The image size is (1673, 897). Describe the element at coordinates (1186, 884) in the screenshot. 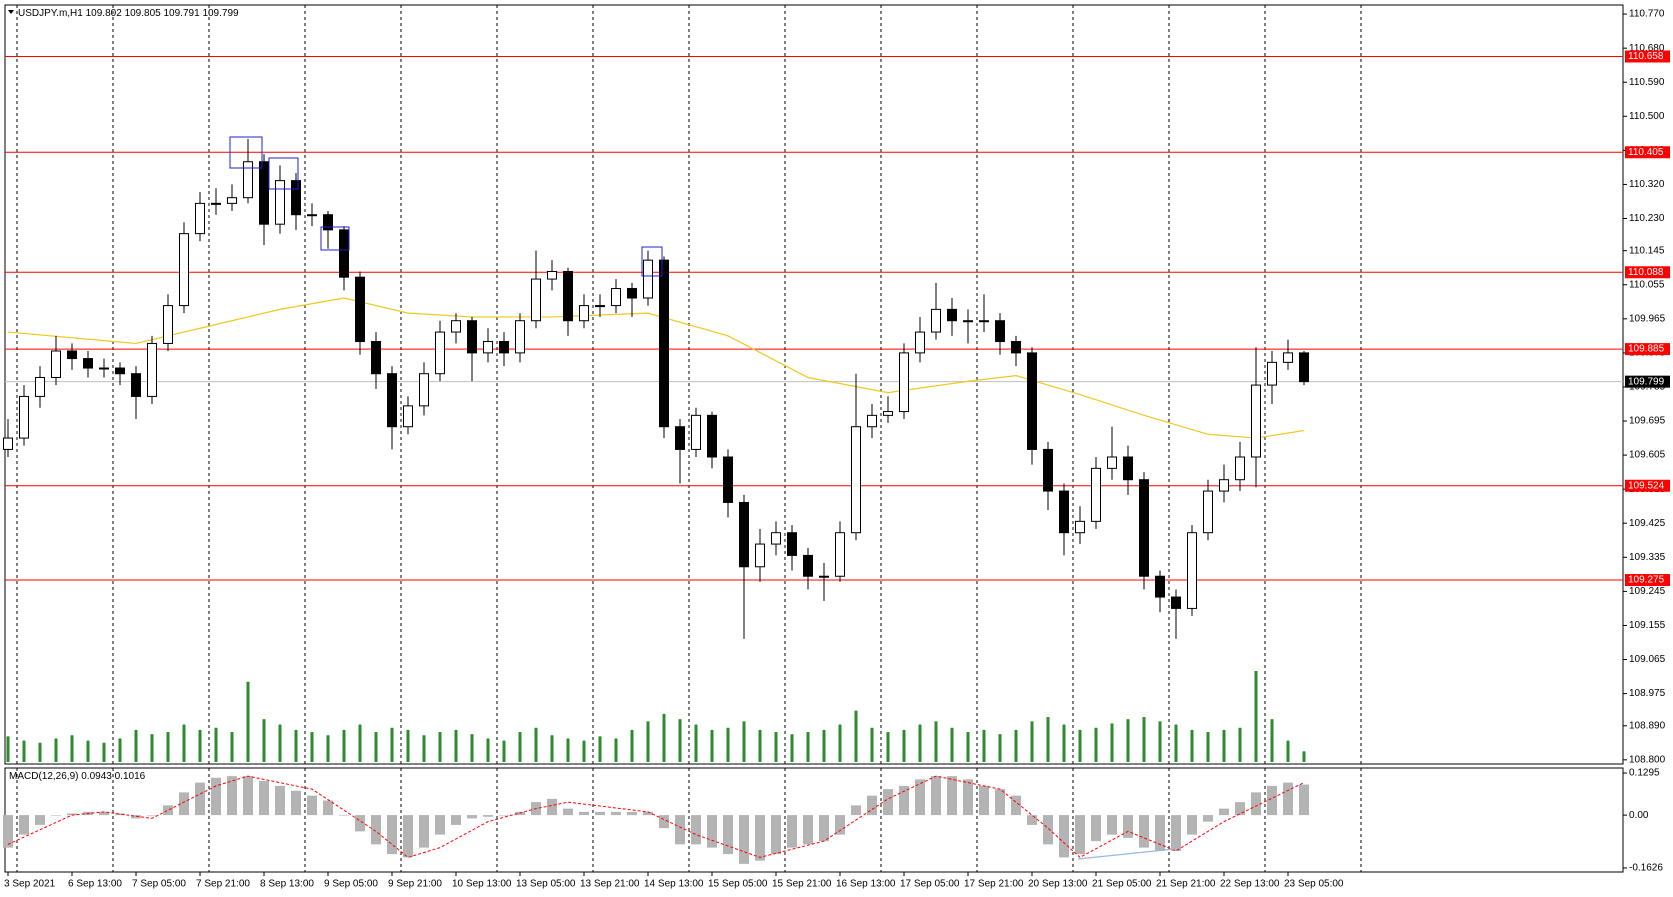

I see `x-tick-label: 21 Sep 21:00` at that location.